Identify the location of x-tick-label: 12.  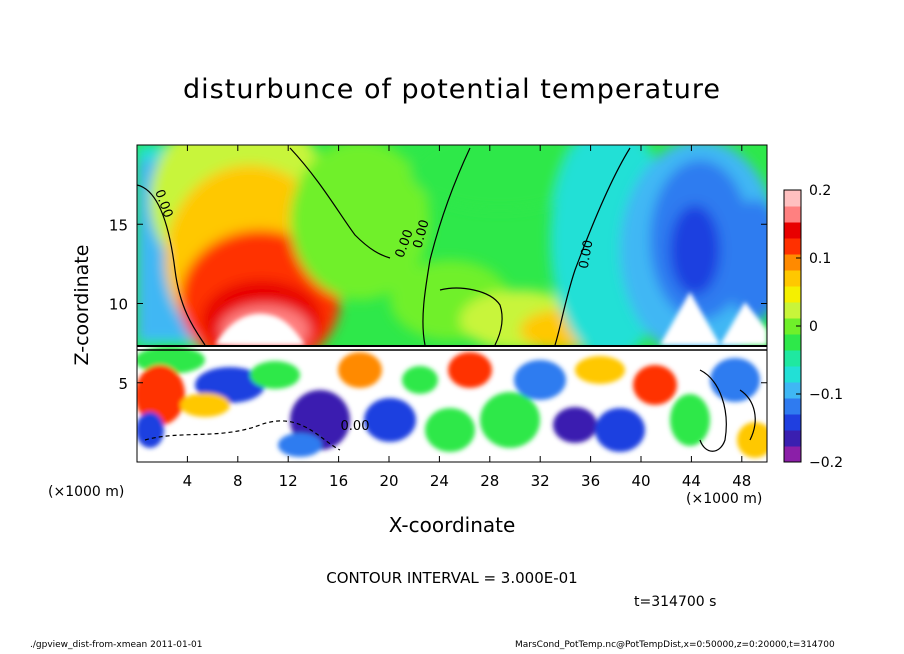
(288, 481).